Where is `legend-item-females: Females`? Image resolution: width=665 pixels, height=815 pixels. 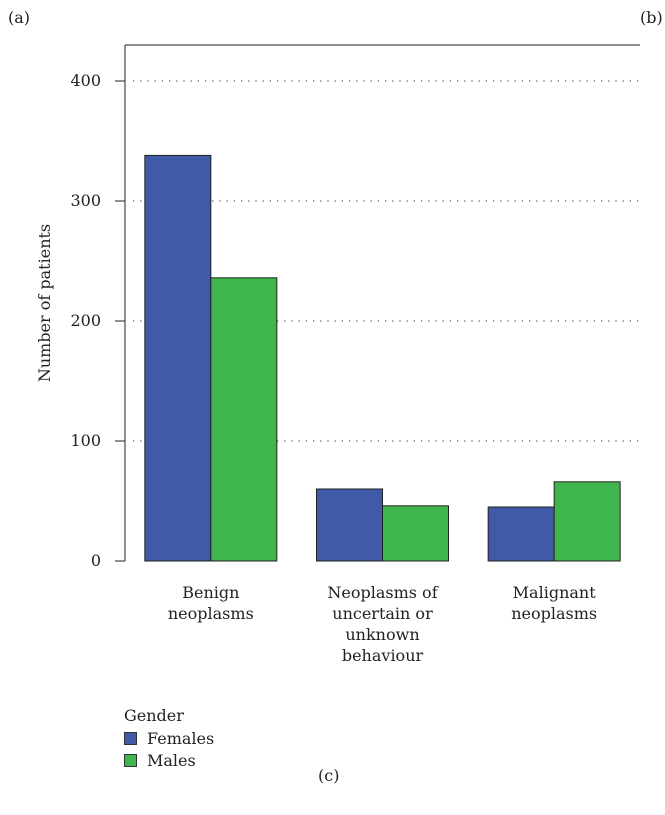 legend-item-females: Females is located at coordinates (169, 738).